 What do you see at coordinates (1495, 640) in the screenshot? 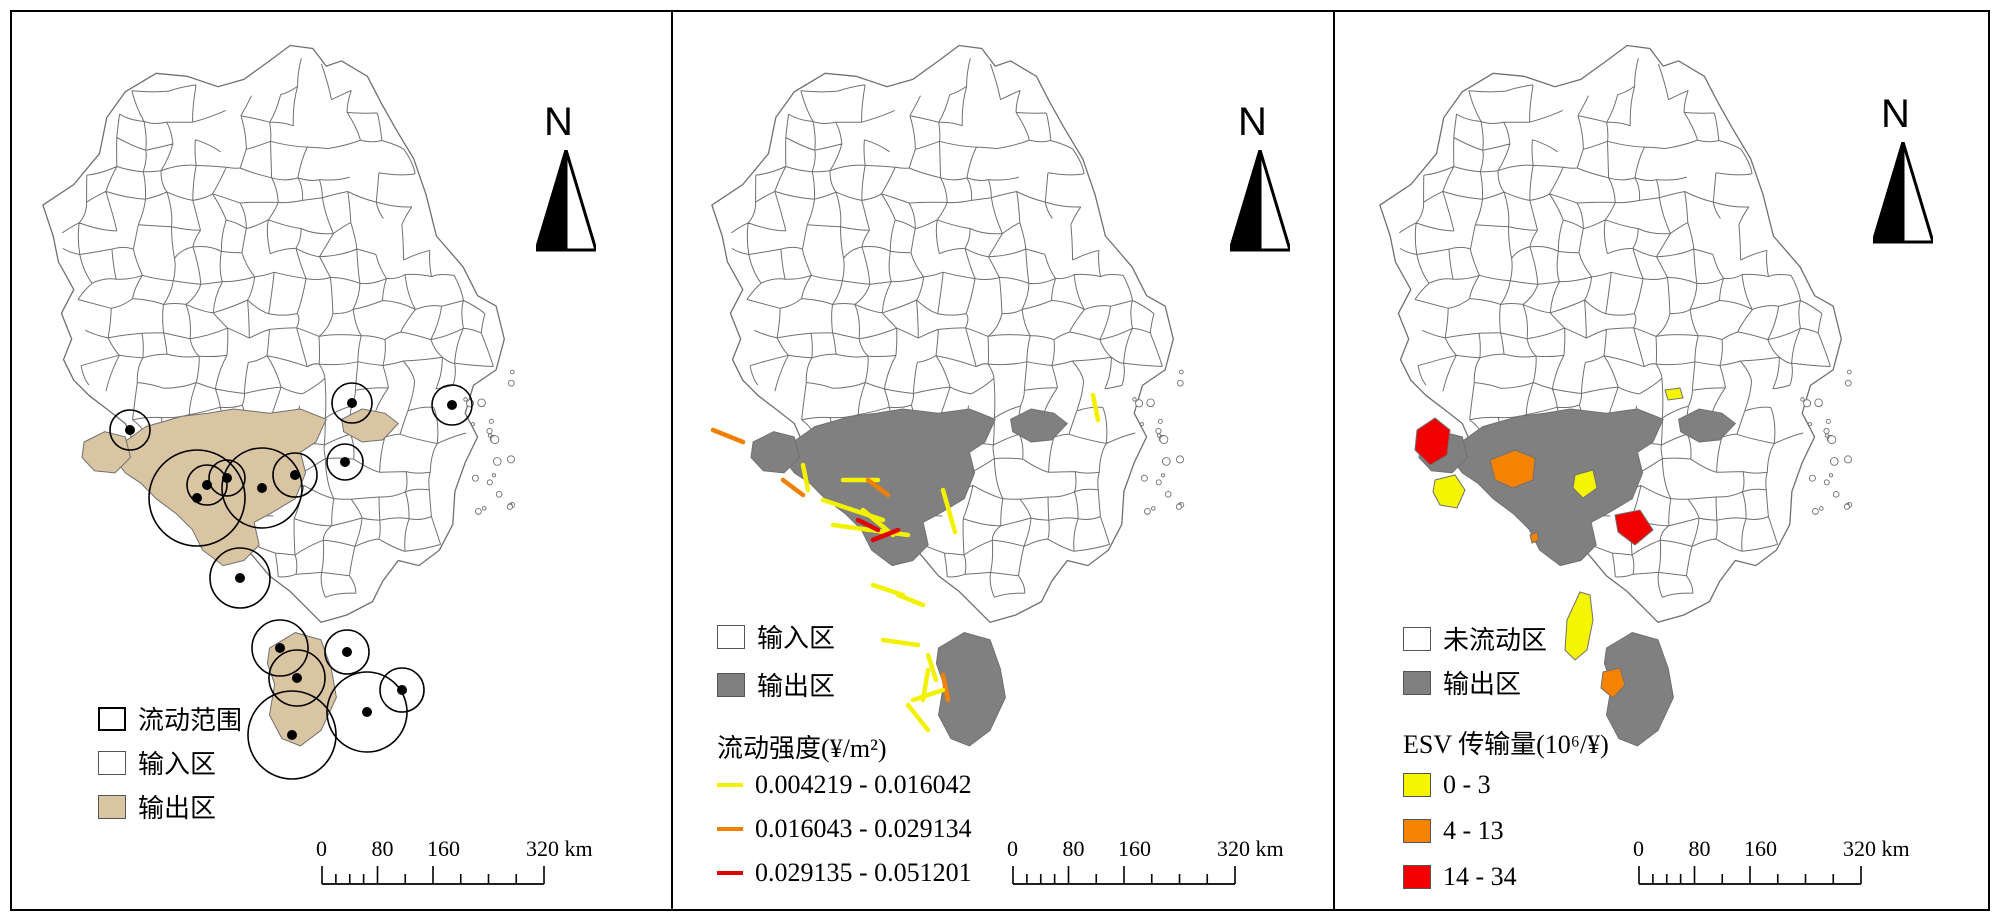
I see `legend-label: 未流动区` at bounding box center [1495, 640].